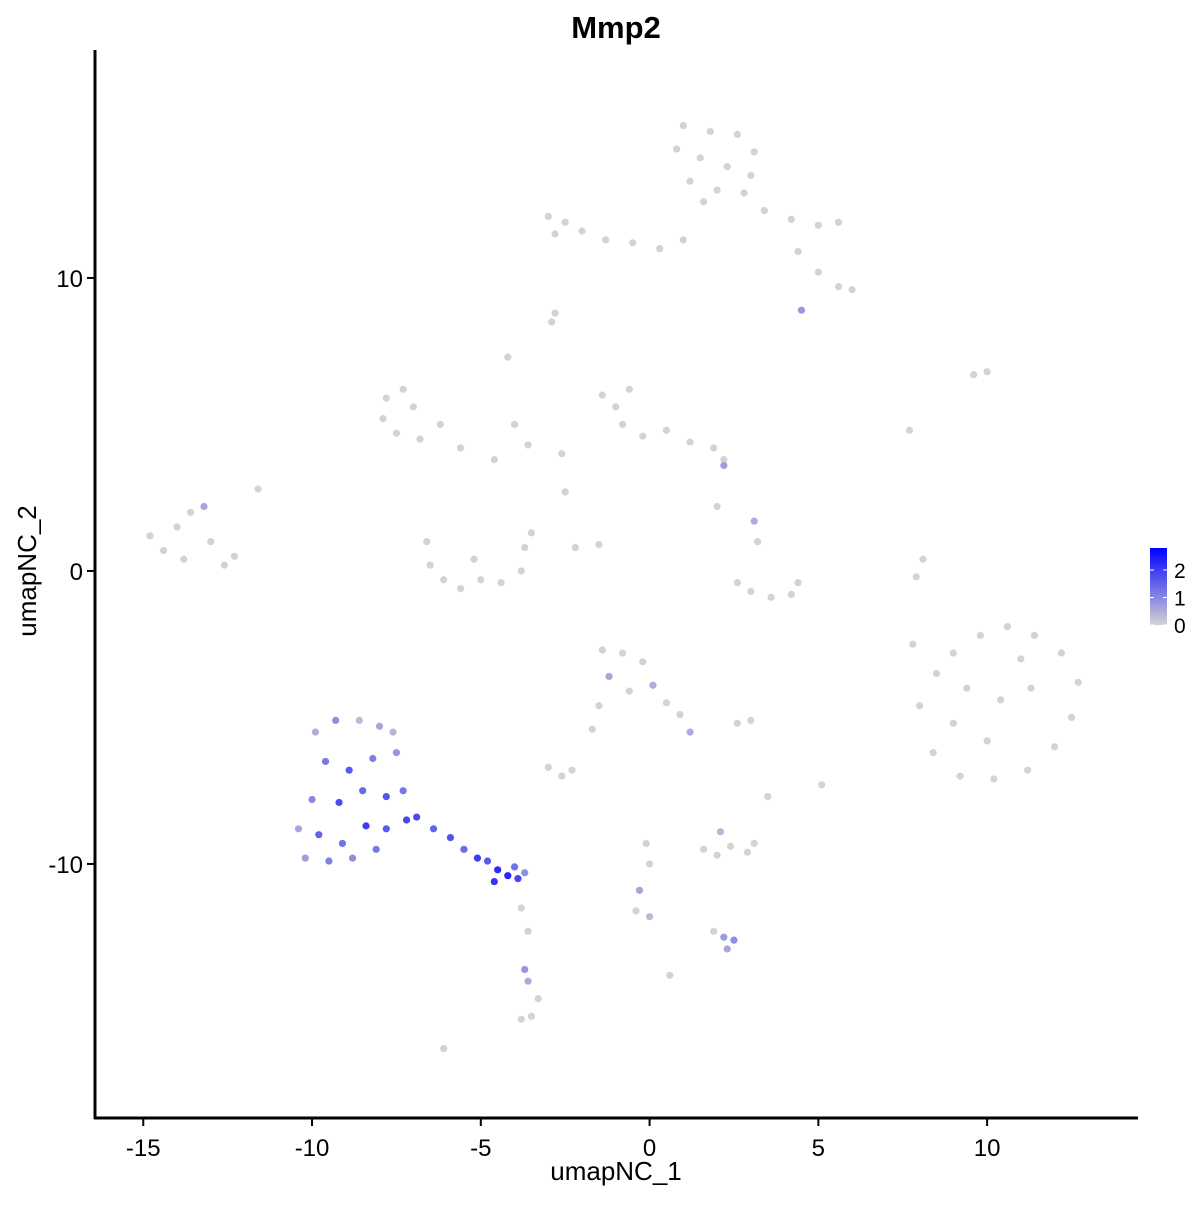 This screenshot has width=1200, height=1205. Describe the element at coordinates (69, 279) in the screenshot. I see `y-tick-label: 10` at that location.